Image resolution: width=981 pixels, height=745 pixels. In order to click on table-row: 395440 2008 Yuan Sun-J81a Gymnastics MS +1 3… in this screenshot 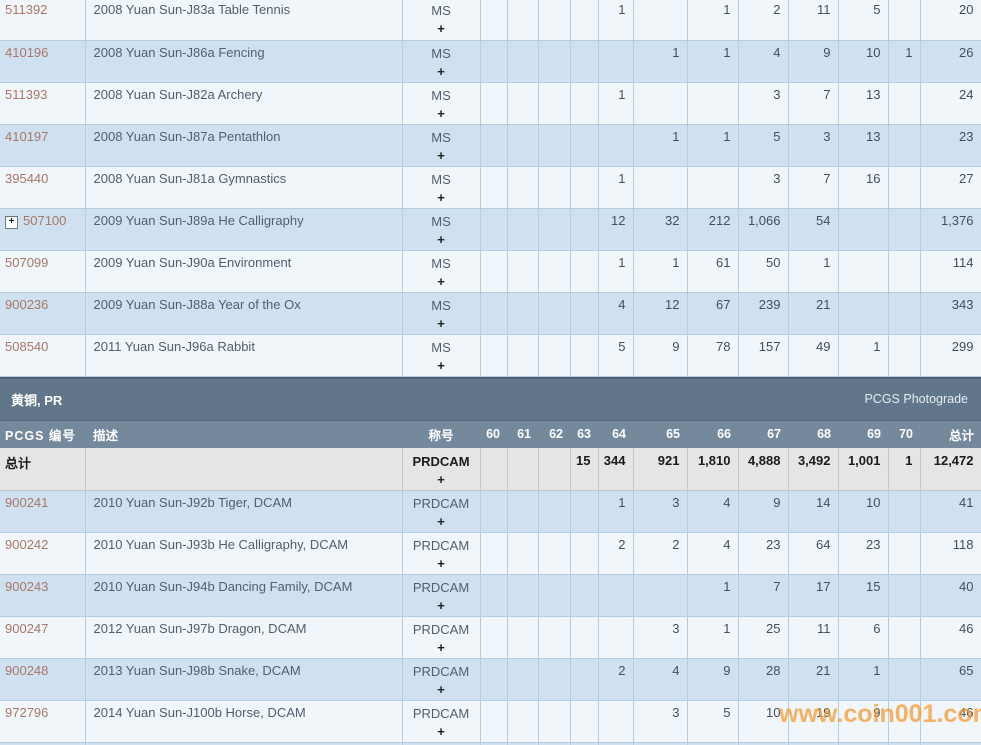, I will do `click(490, 187)`.